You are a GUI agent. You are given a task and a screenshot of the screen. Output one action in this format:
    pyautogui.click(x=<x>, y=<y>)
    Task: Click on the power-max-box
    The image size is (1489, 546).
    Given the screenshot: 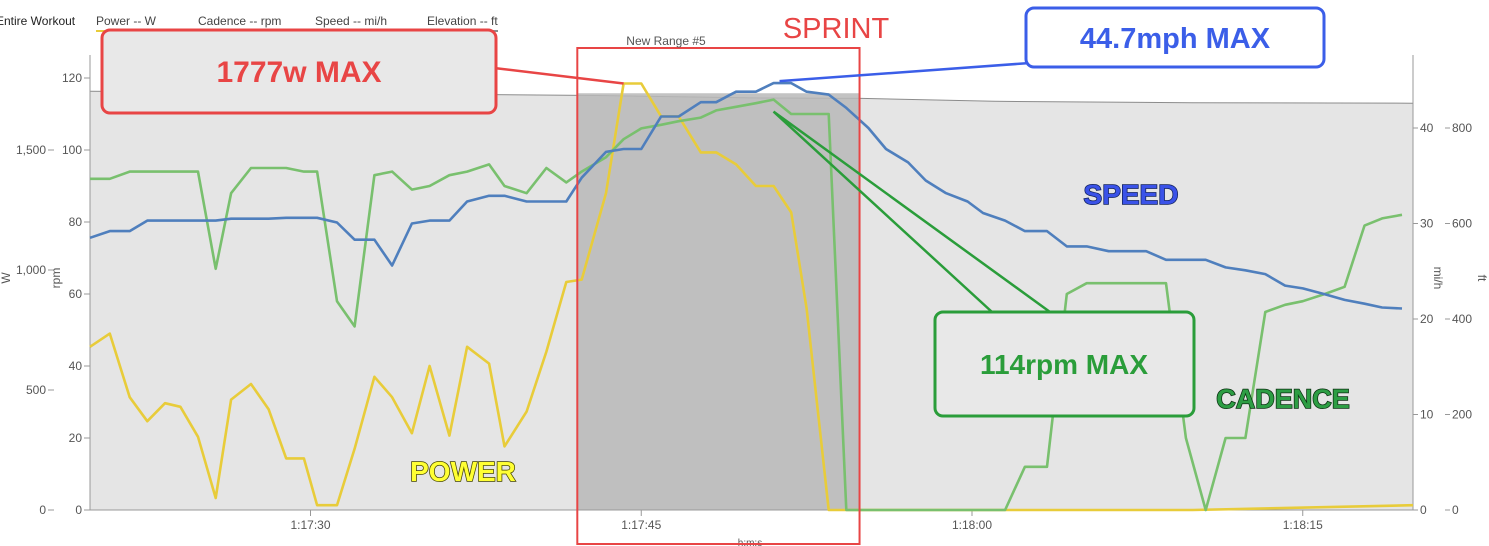 What is the action you would take?
    pyautogui.click(x=299, y=71)
    